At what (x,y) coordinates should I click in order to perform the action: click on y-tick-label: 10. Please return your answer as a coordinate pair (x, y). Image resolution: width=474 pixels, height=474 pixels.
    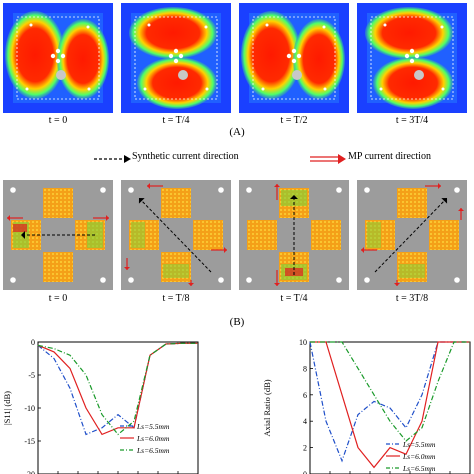
    Looking at the image, I should click on (303, 342).